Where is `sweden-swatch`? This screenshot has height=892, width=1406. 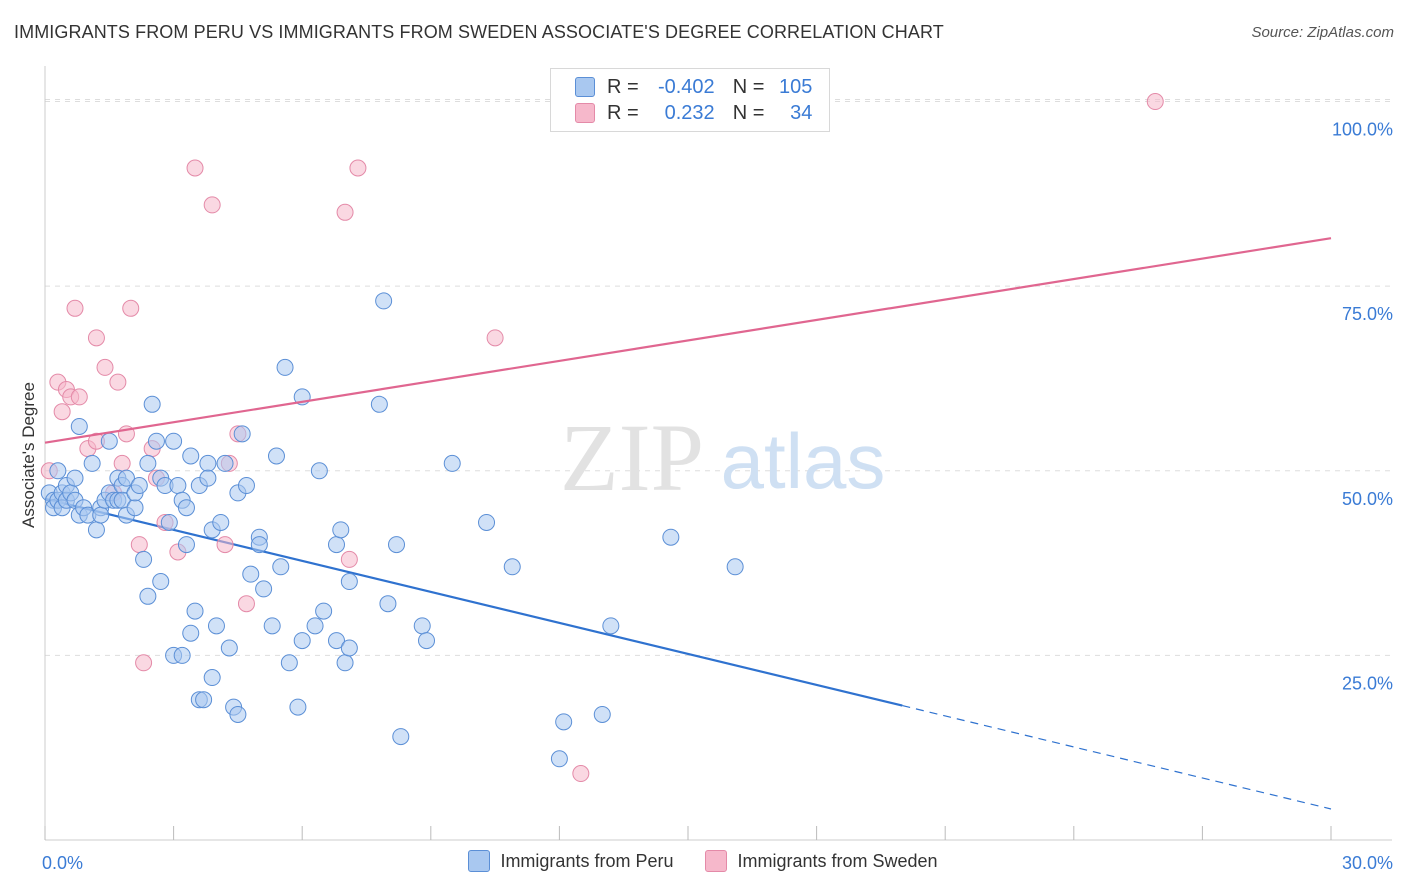 sweden-swatch is located at coordinates (585, 113).